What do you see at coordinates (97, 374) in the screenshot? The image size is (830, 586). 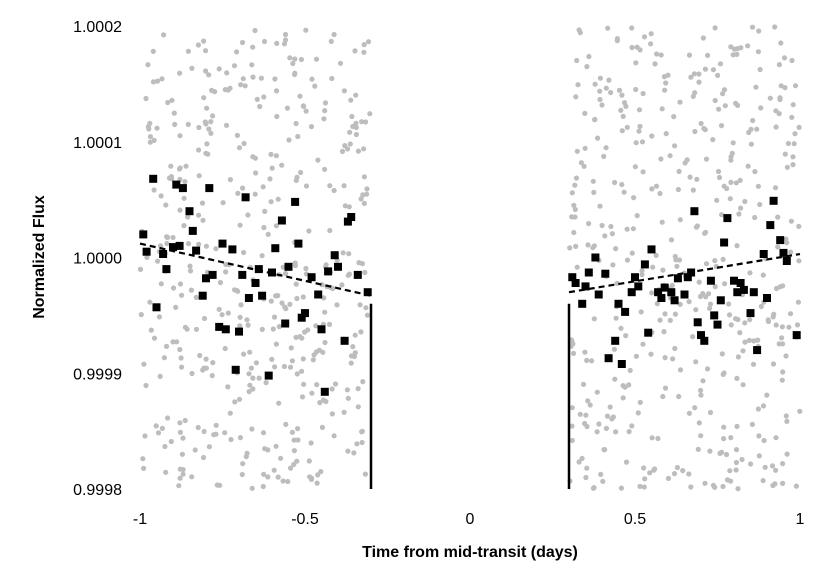 I see `y-tick-label: 0.9999` at bounding box center [97, 374].